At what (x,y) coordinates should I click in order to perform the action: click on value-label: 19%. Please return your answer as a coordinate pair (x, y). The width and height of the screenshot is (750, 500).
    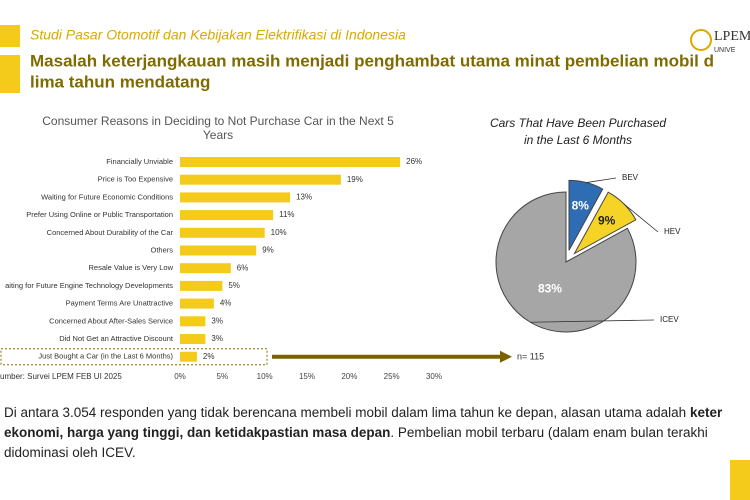
    Looking at the image, I should click on (355, 179).